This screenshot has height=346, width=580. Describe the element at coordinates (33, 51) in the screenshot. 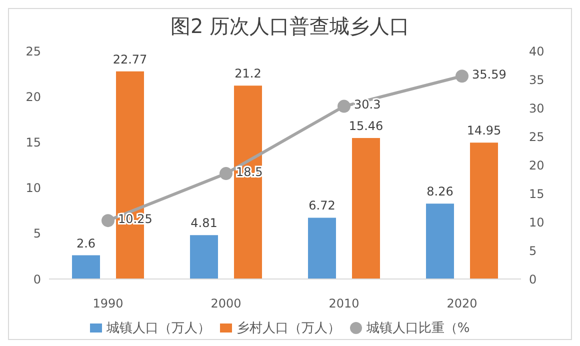

I see `y-tick-label: 25` at that location.